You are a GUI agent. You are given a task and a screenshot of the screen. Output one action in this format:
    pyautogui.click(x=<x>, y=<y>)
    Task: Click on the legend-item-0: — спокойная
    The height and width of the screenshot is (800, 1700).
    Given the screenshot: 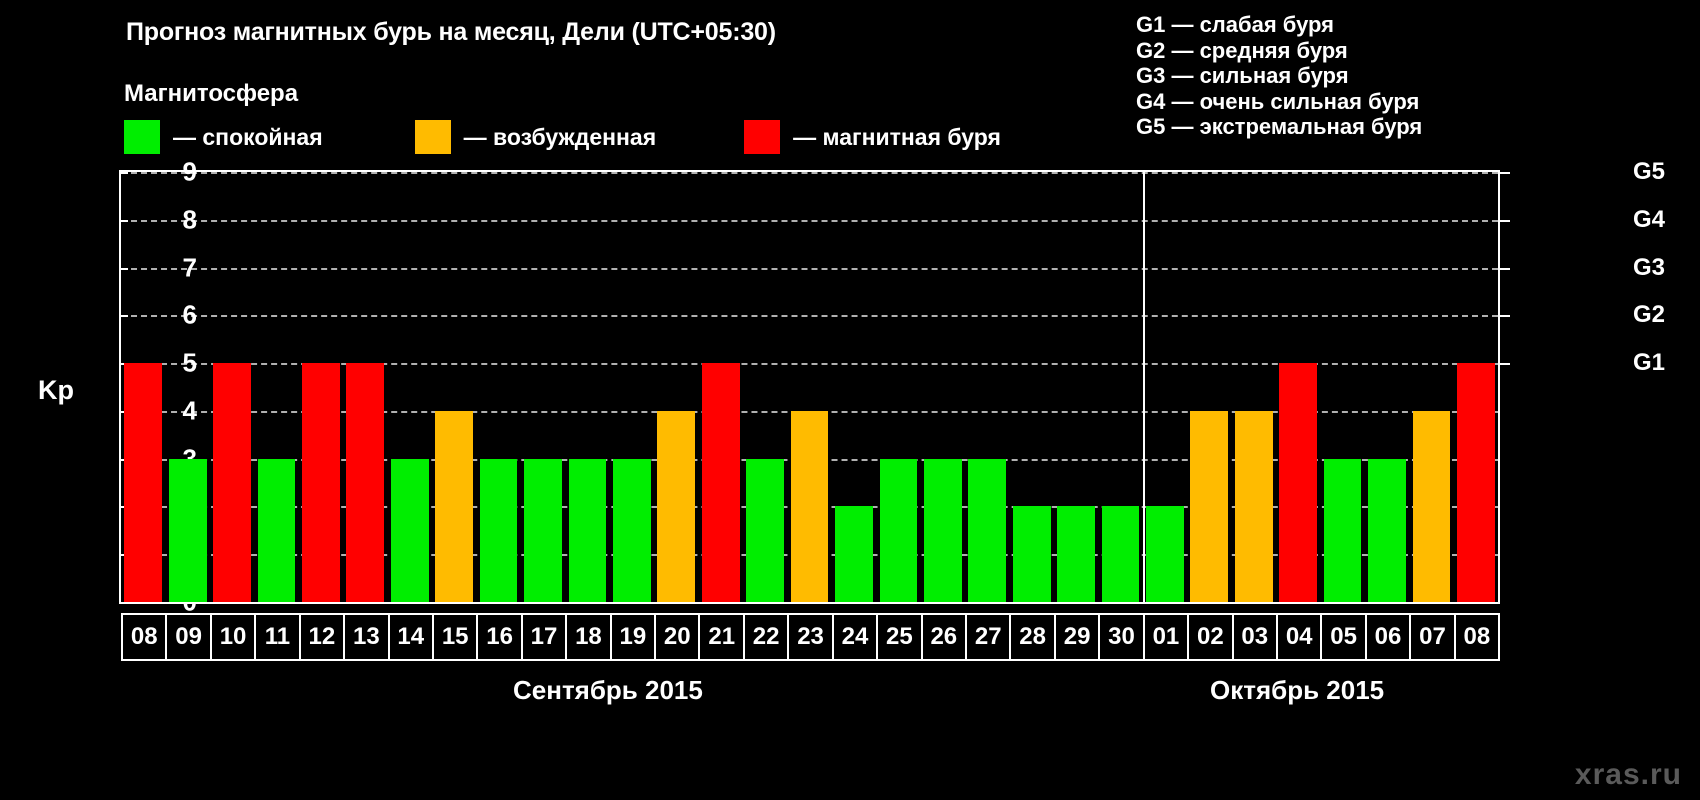 What is the action you would take?
    pyautogui.click(x=223, y=137)
    